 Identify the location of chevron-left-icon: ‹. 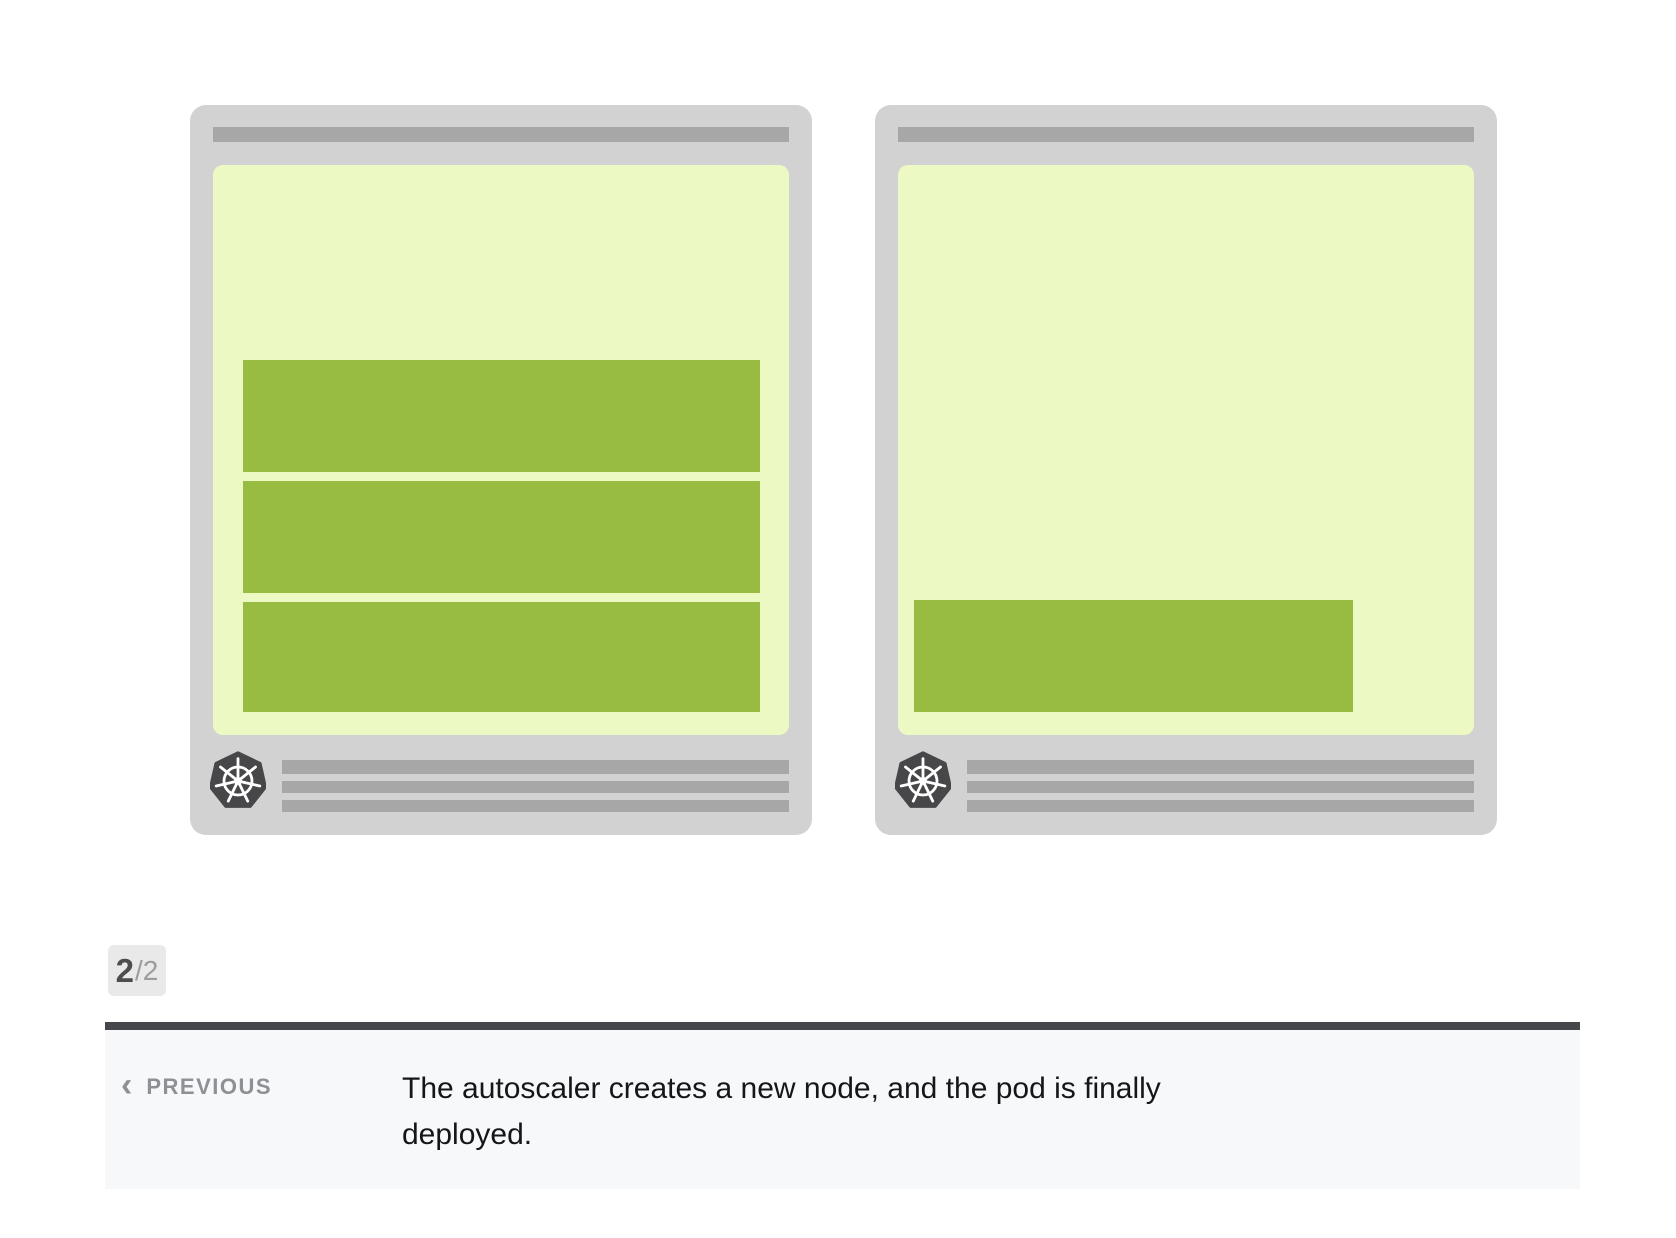
(127, 1085).